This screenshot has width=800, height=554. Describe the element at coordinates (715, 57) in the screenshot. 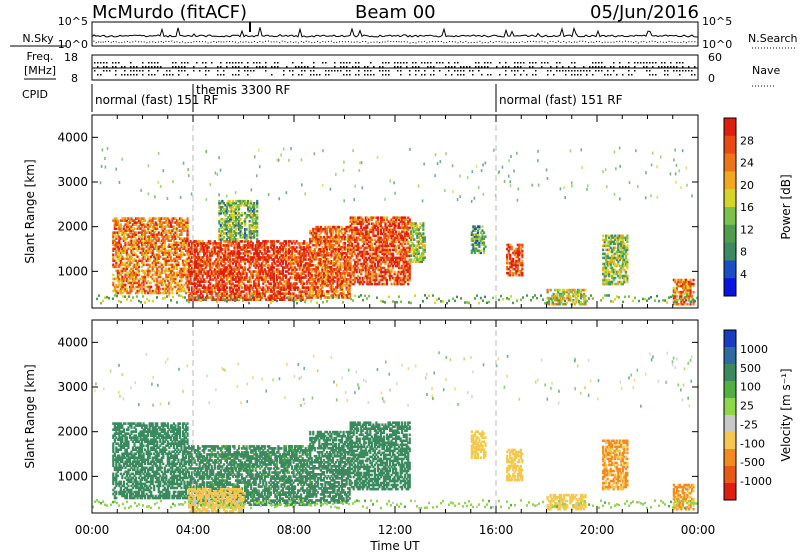

I see `nave-tick-top: 60` at that location.